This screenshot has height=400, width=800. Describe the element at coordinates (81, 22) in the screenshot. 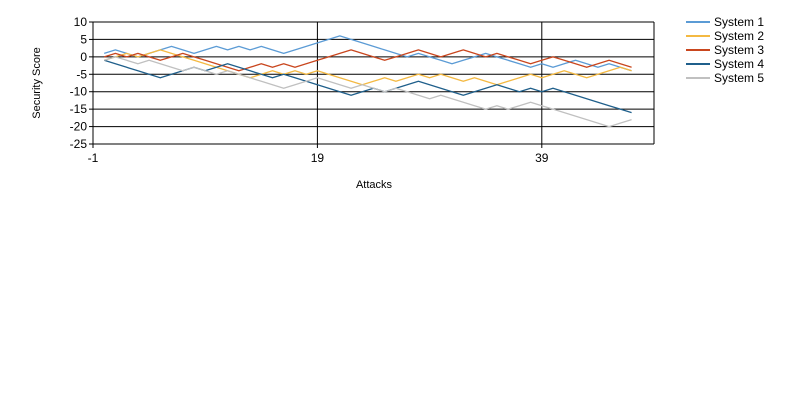

I see `y-tick-label: 10` at that location.